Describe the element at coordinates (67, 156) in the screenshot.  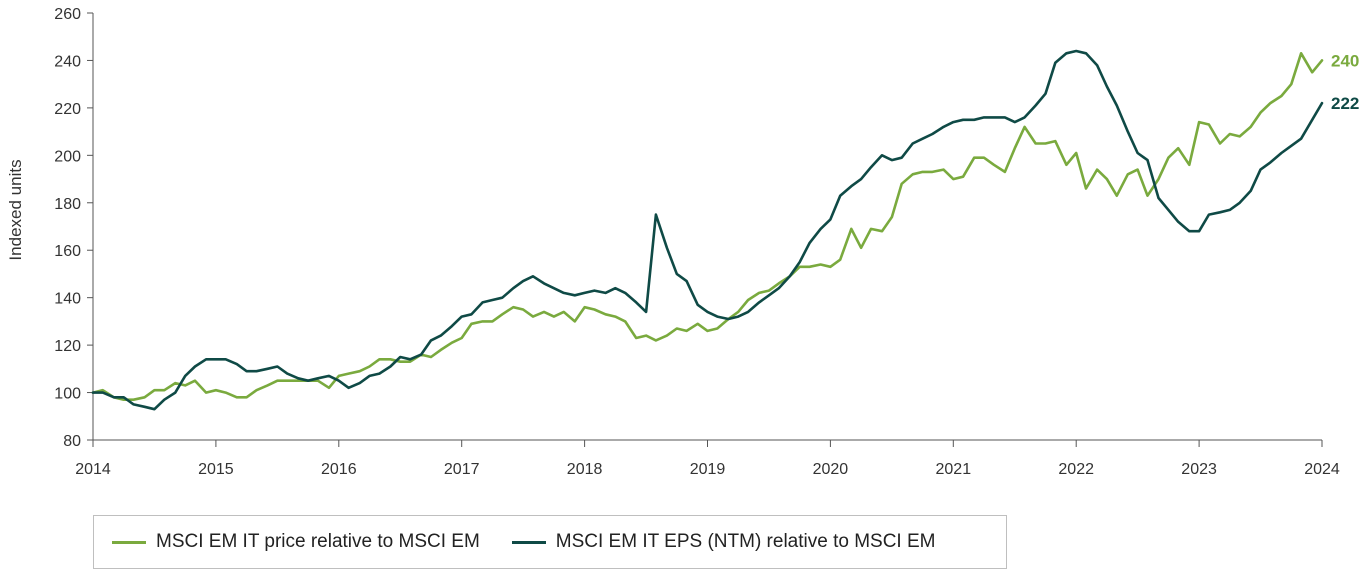
I see `y-tick-label: 200` at that location.